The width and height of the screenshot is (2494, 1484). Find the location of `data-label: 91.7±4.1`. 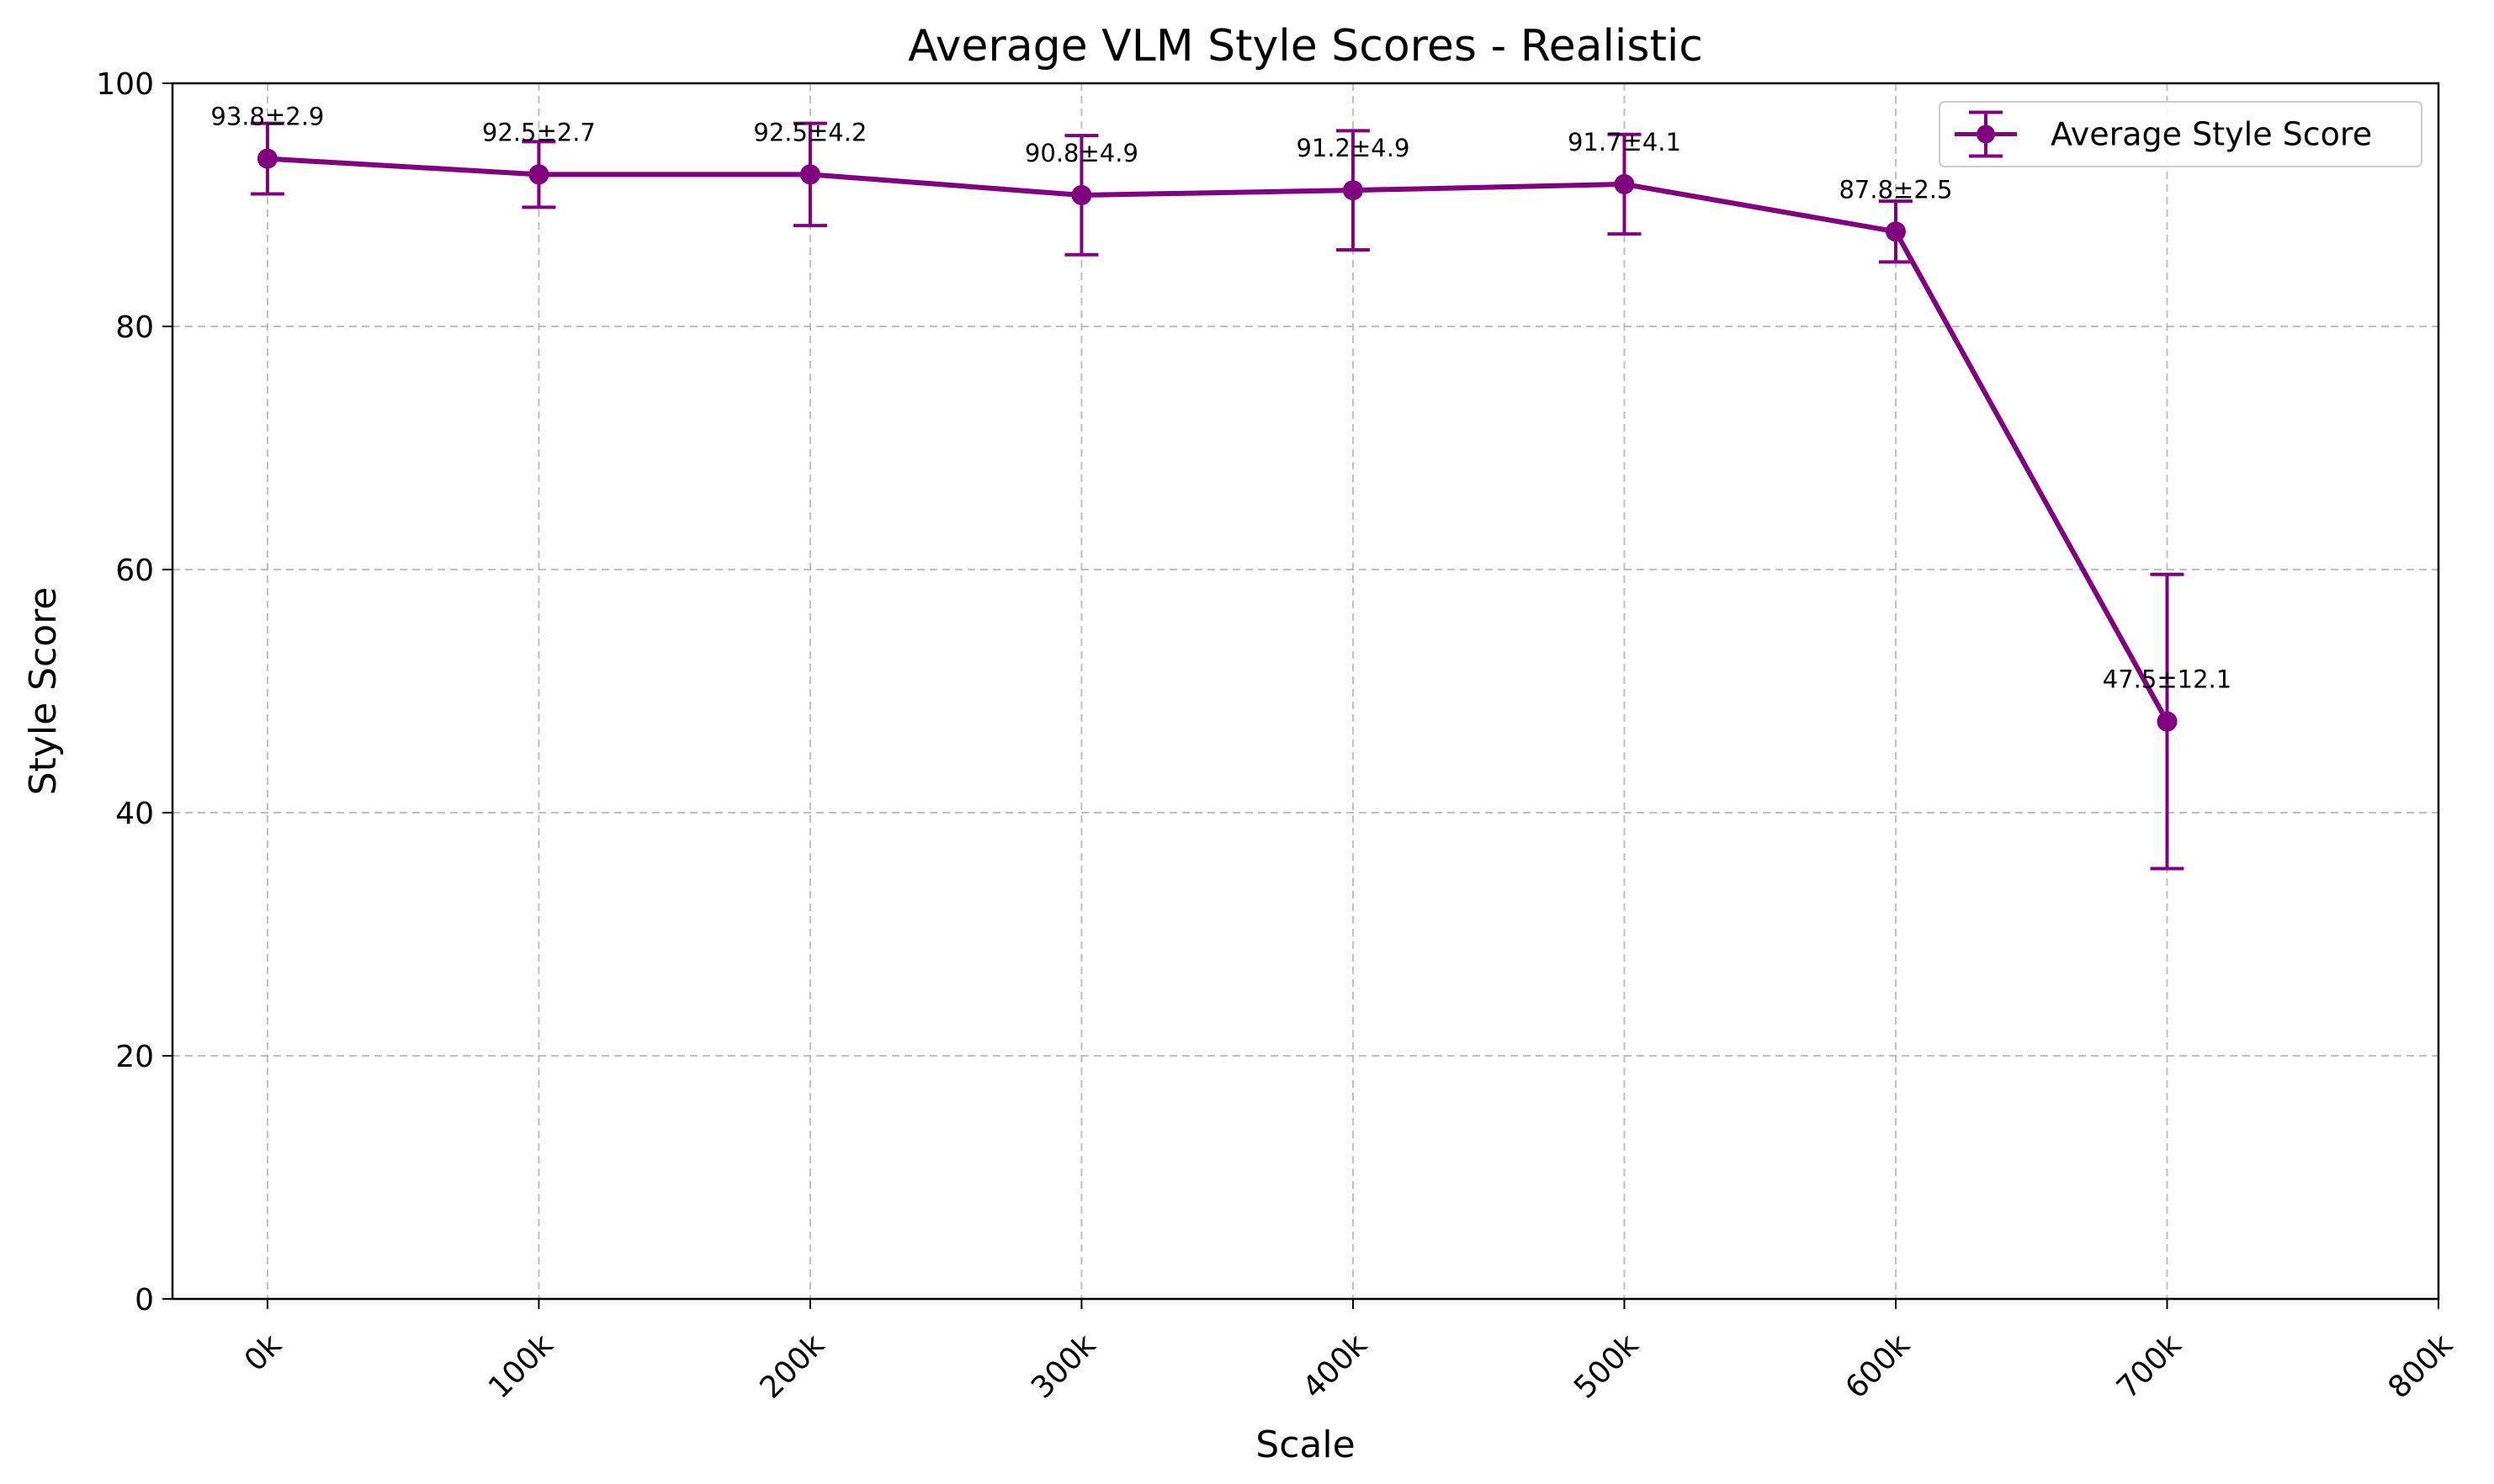

data-label: 91.7±4.1 is located at coordinates (1624, 142).